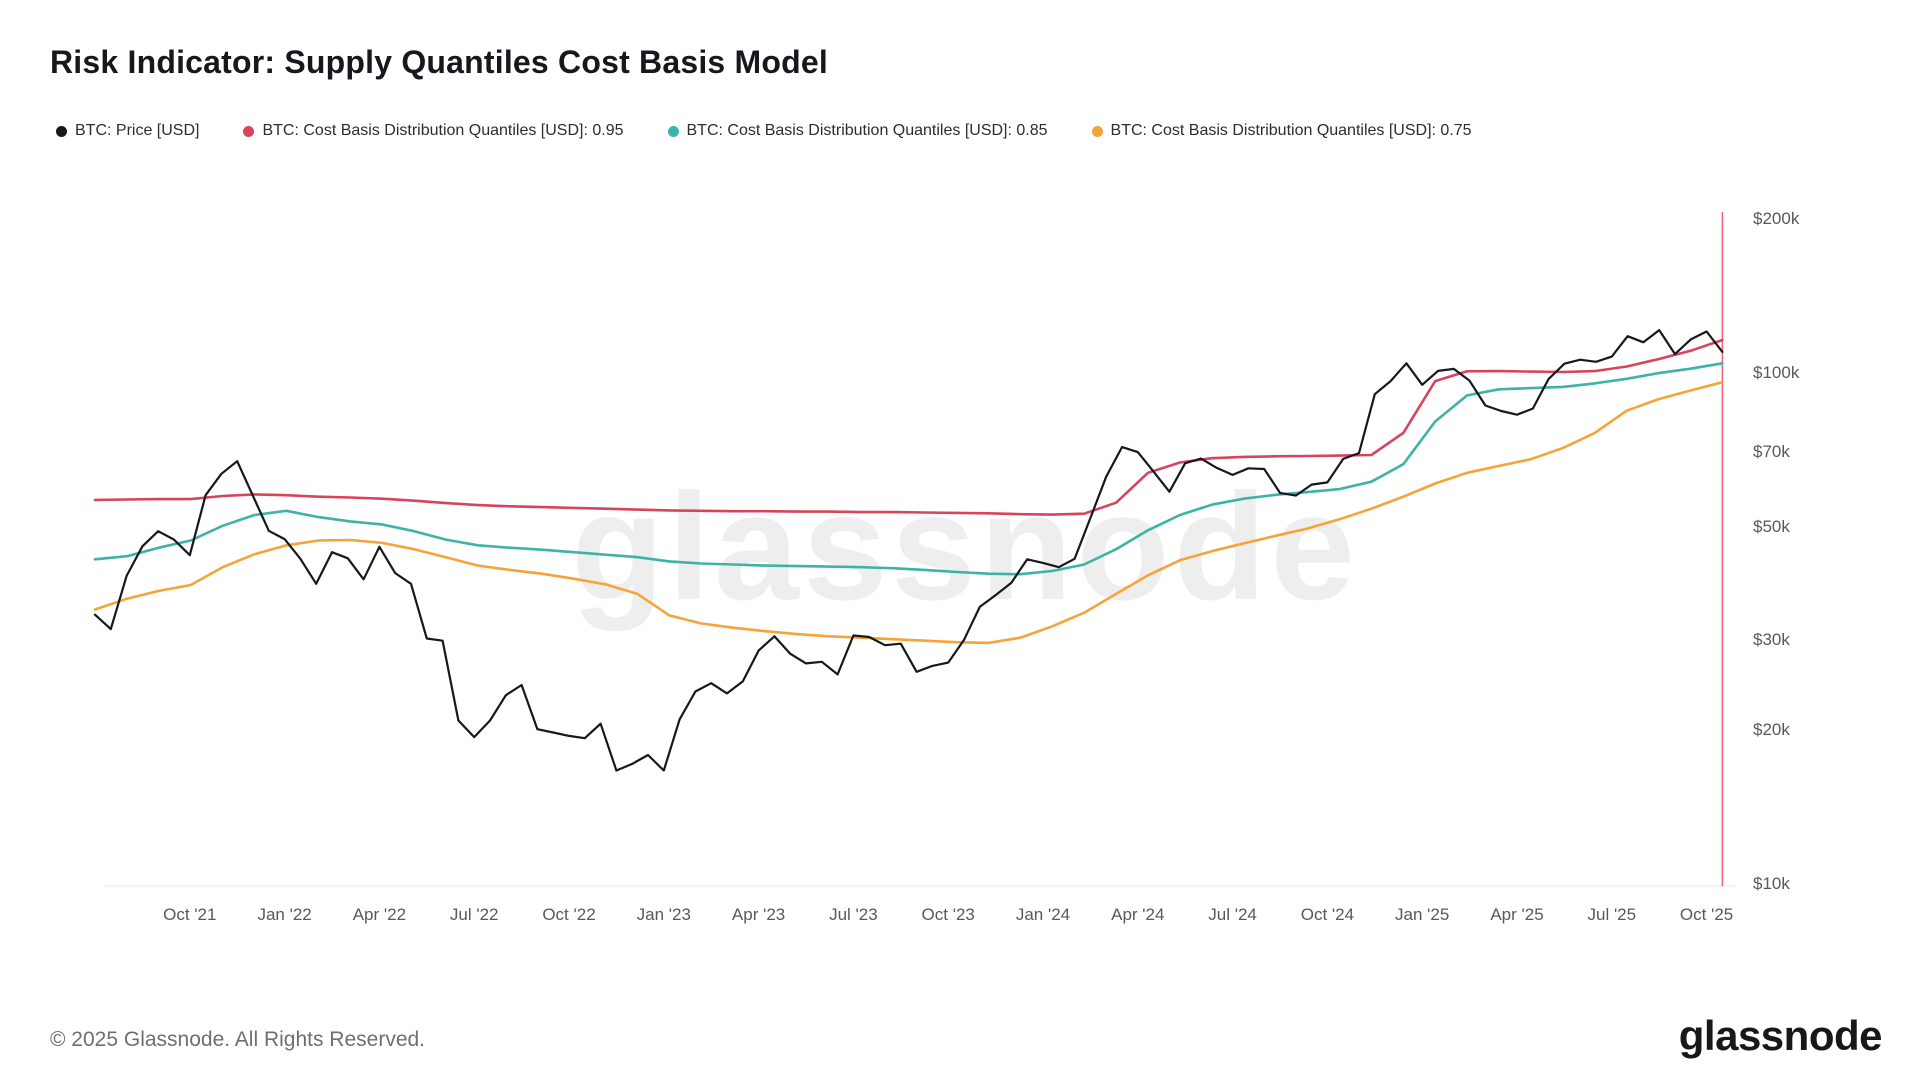 The height and width of the screenshot is (1086, 1930). What do you see at coordinates (1776, 218) in the screenshot?
I see `y-axis-label: $200k` at bounding box center [1776, 218].